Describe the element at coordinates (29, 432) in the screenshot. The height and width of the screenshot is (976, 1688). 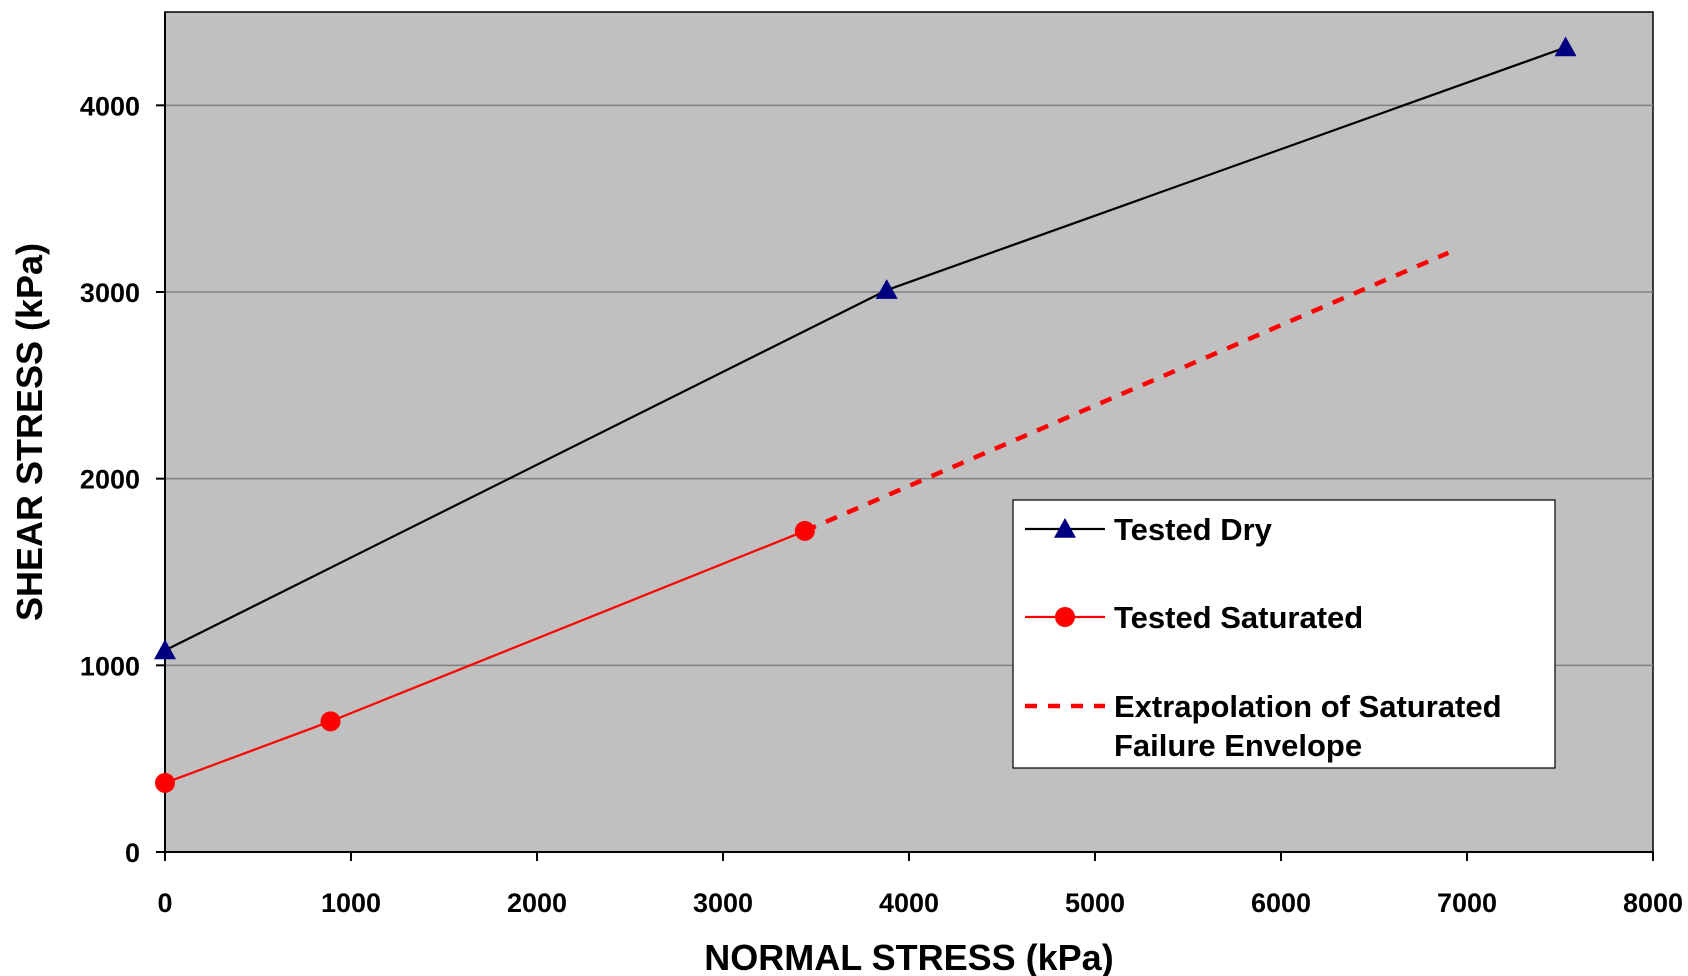
I see `y-axis-title: SHEAR STRESS (kPa)` at that location.